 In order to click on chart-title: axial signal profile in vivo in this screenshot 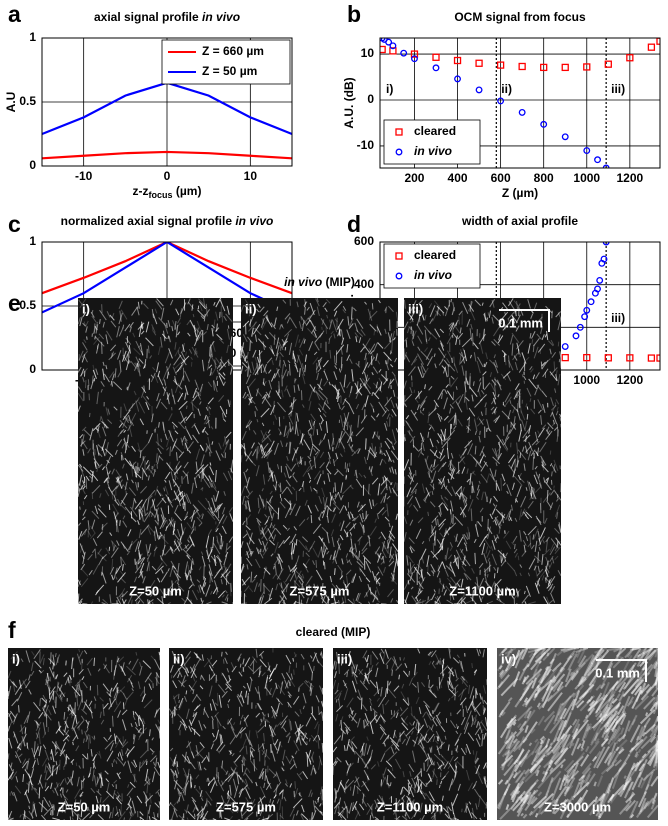, I will do `click(167, 17)`.